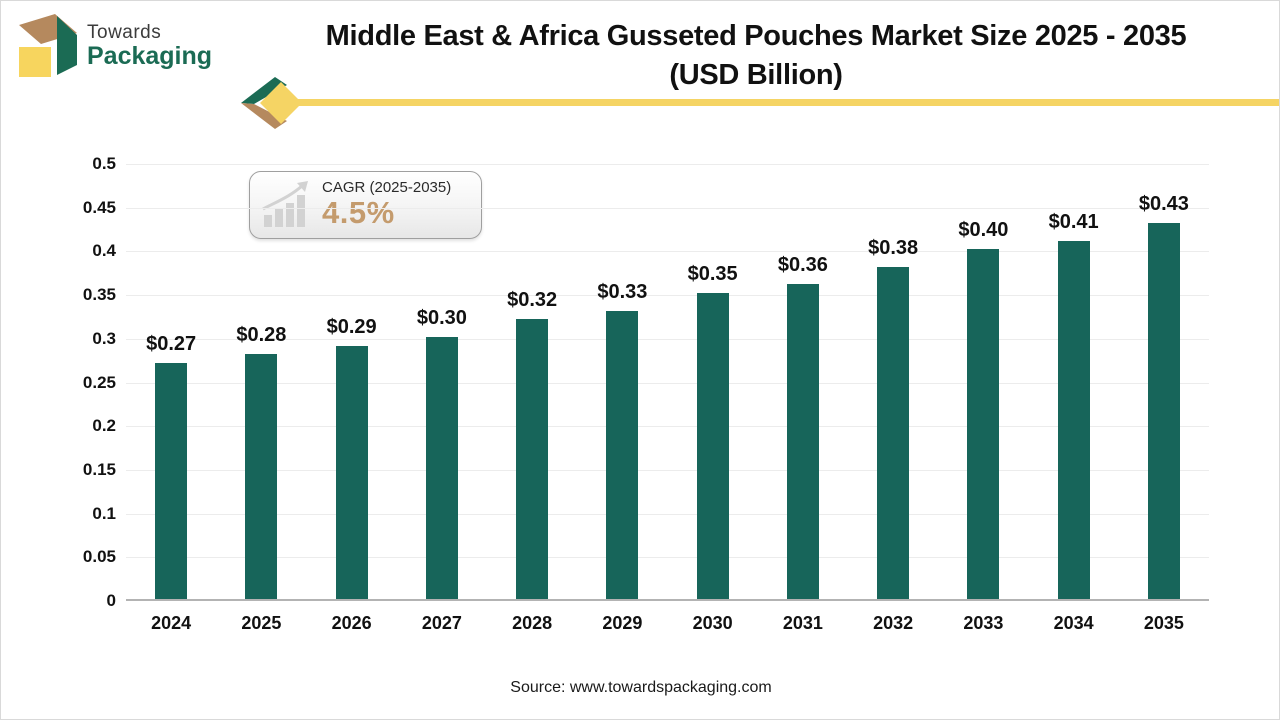 The height and width of the screenshot is (720, 1280). Describe the element at coordinates (441, 317) in the screenshot. I see `bar-value-label: $0.30` at that location.